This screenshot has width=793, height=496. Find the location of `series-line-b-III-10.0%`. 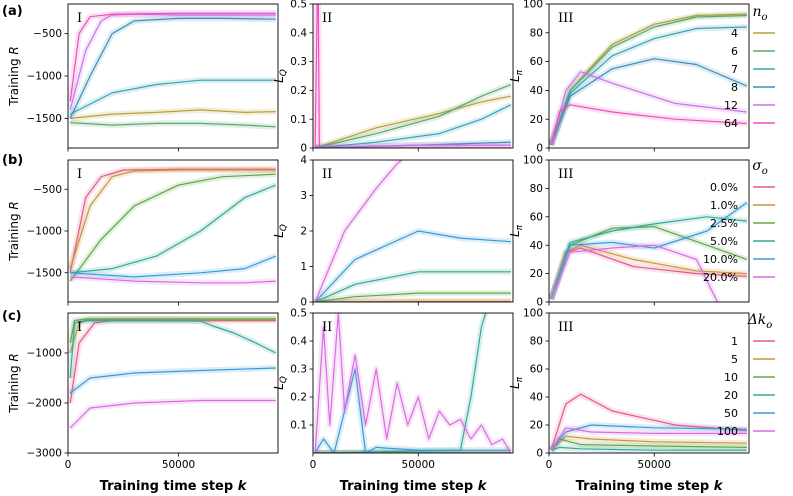

series-line-b-III-10.0% is located at coordinates (649, 251).